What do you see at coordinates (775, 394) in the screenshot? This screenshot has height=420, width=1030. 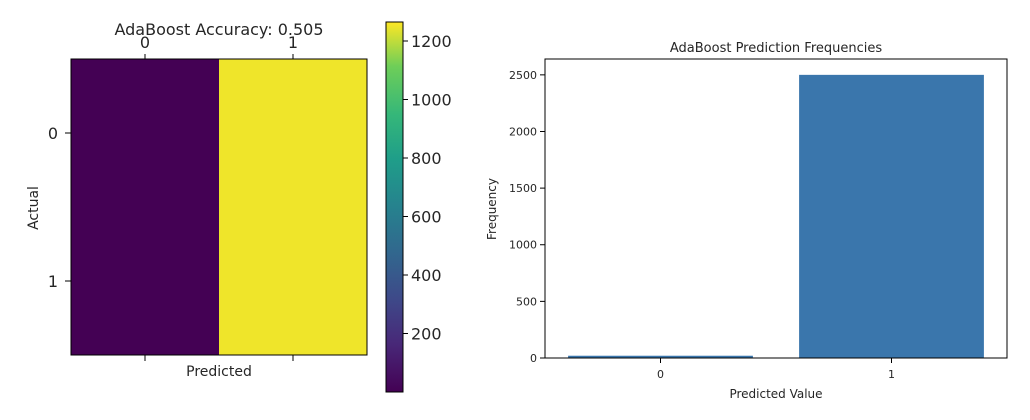 I see `bar-x-axis-label: Predicted Value` at bounding box center [775, 394].